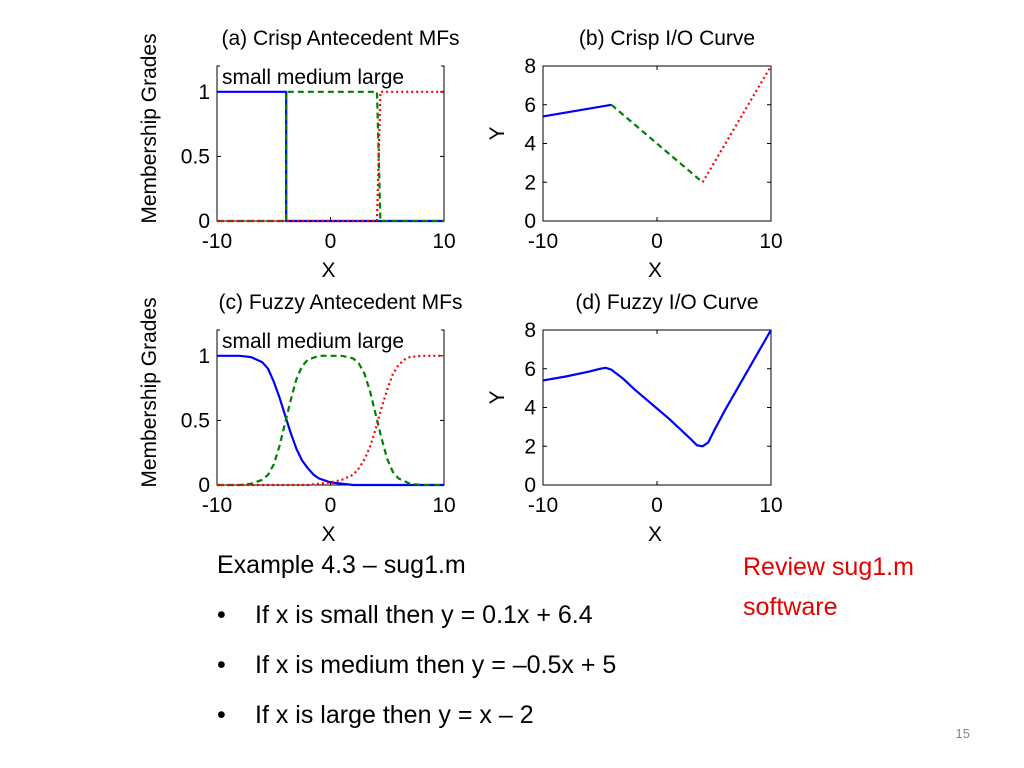 This screenshot has width=1024, height=768. What do you see at coordinates (962, 733) in the screenshot?
I see `slide-number: 15` at bounding box center [962, 733].